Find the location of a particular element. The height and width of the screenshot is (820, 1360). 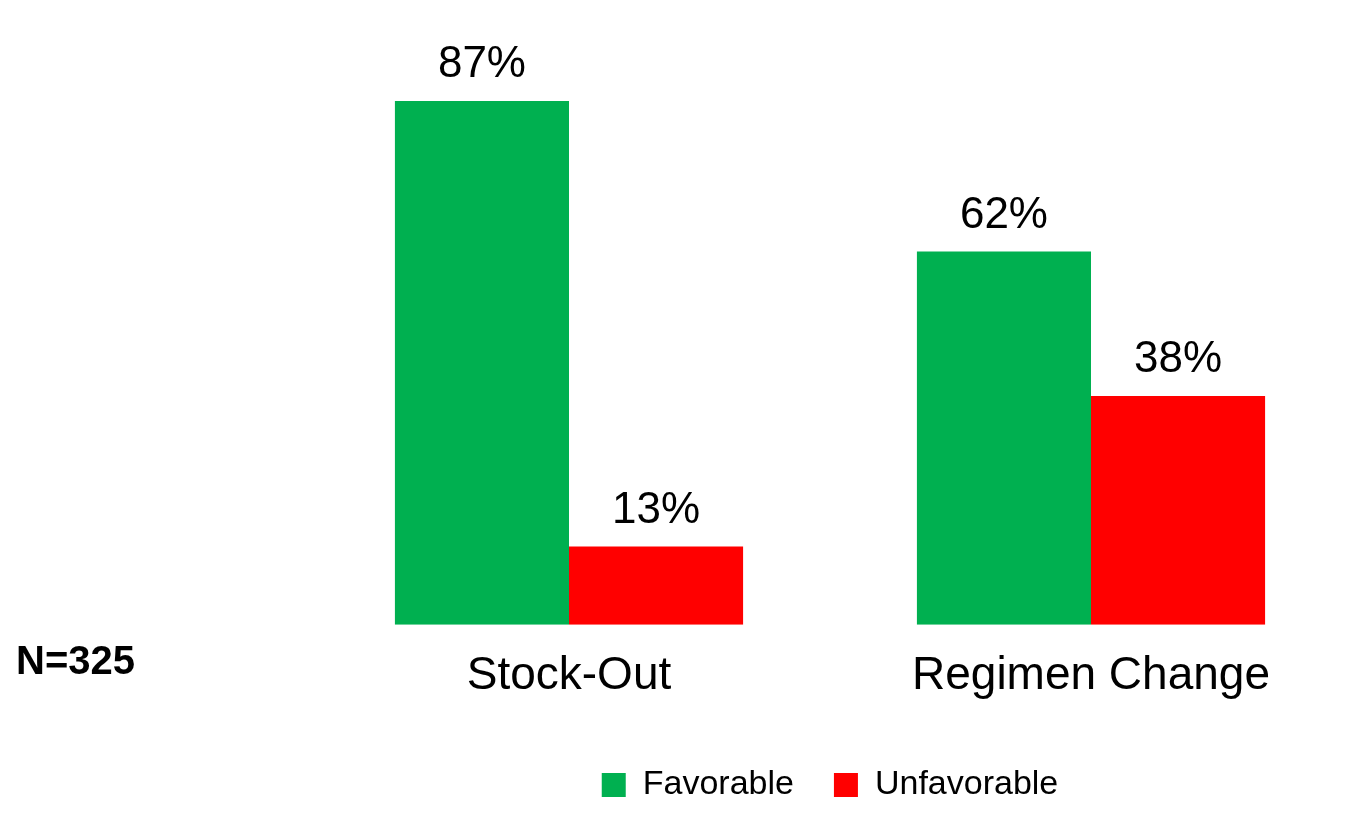

x-tick-label: Regimen Change is located at coordinates (1091, 673).